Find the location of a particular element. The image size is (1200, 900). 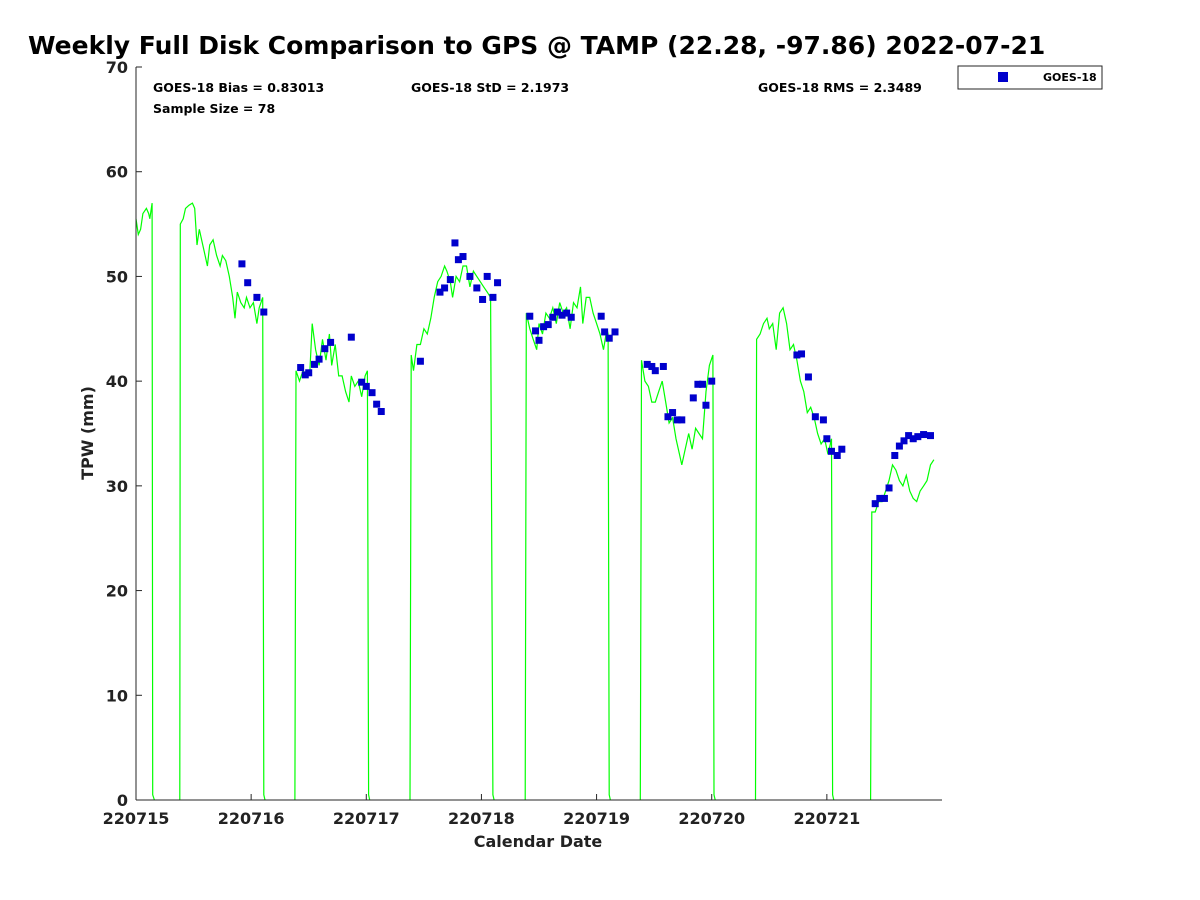

y-tick-label: 10 is located at coordinates (117, 695).